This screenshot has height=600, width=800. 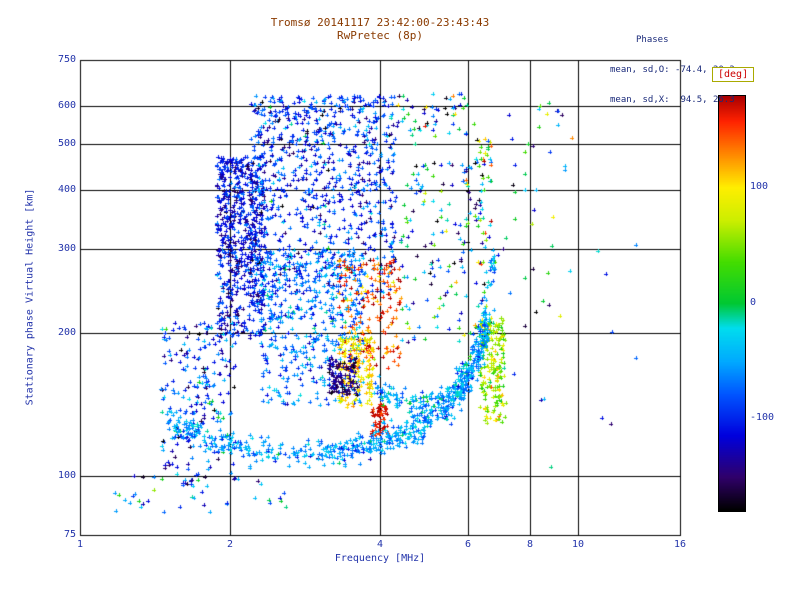 I want to click on x-tick-label: 4, so click(x=380, y=544).